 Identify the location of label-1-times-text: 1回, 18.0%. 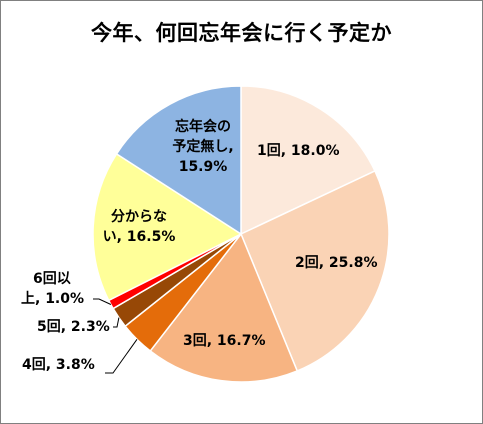
(298, 151).